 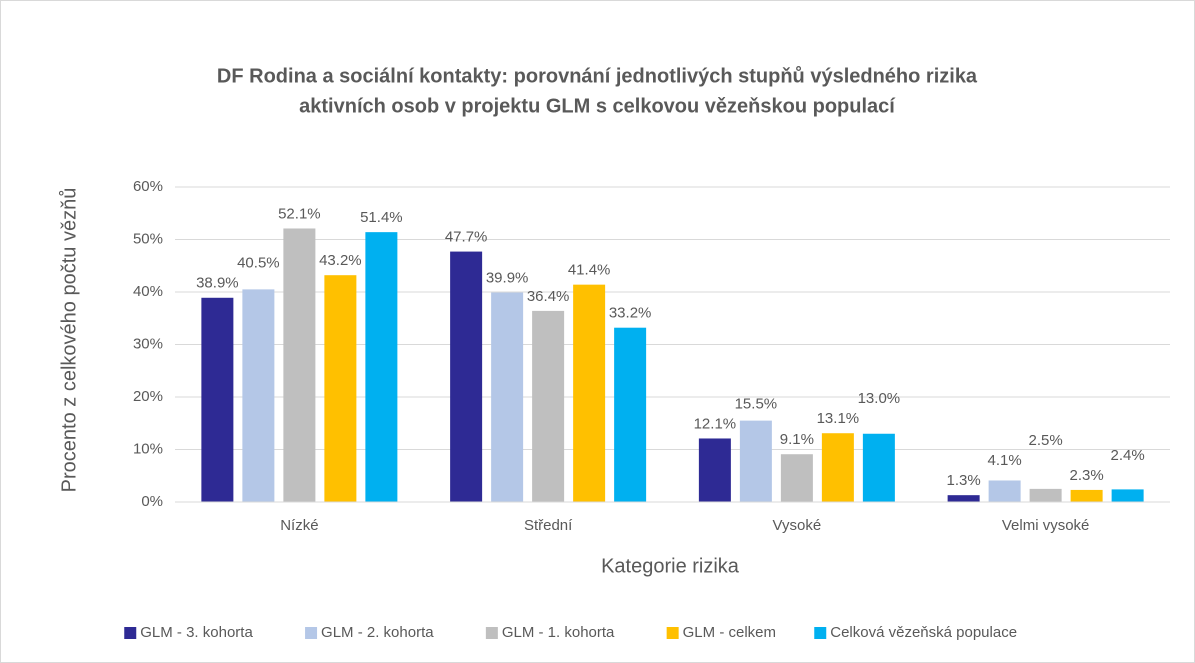 I want to click on legend-label: Celková vězeňská populace, so click(x=923, y=632).